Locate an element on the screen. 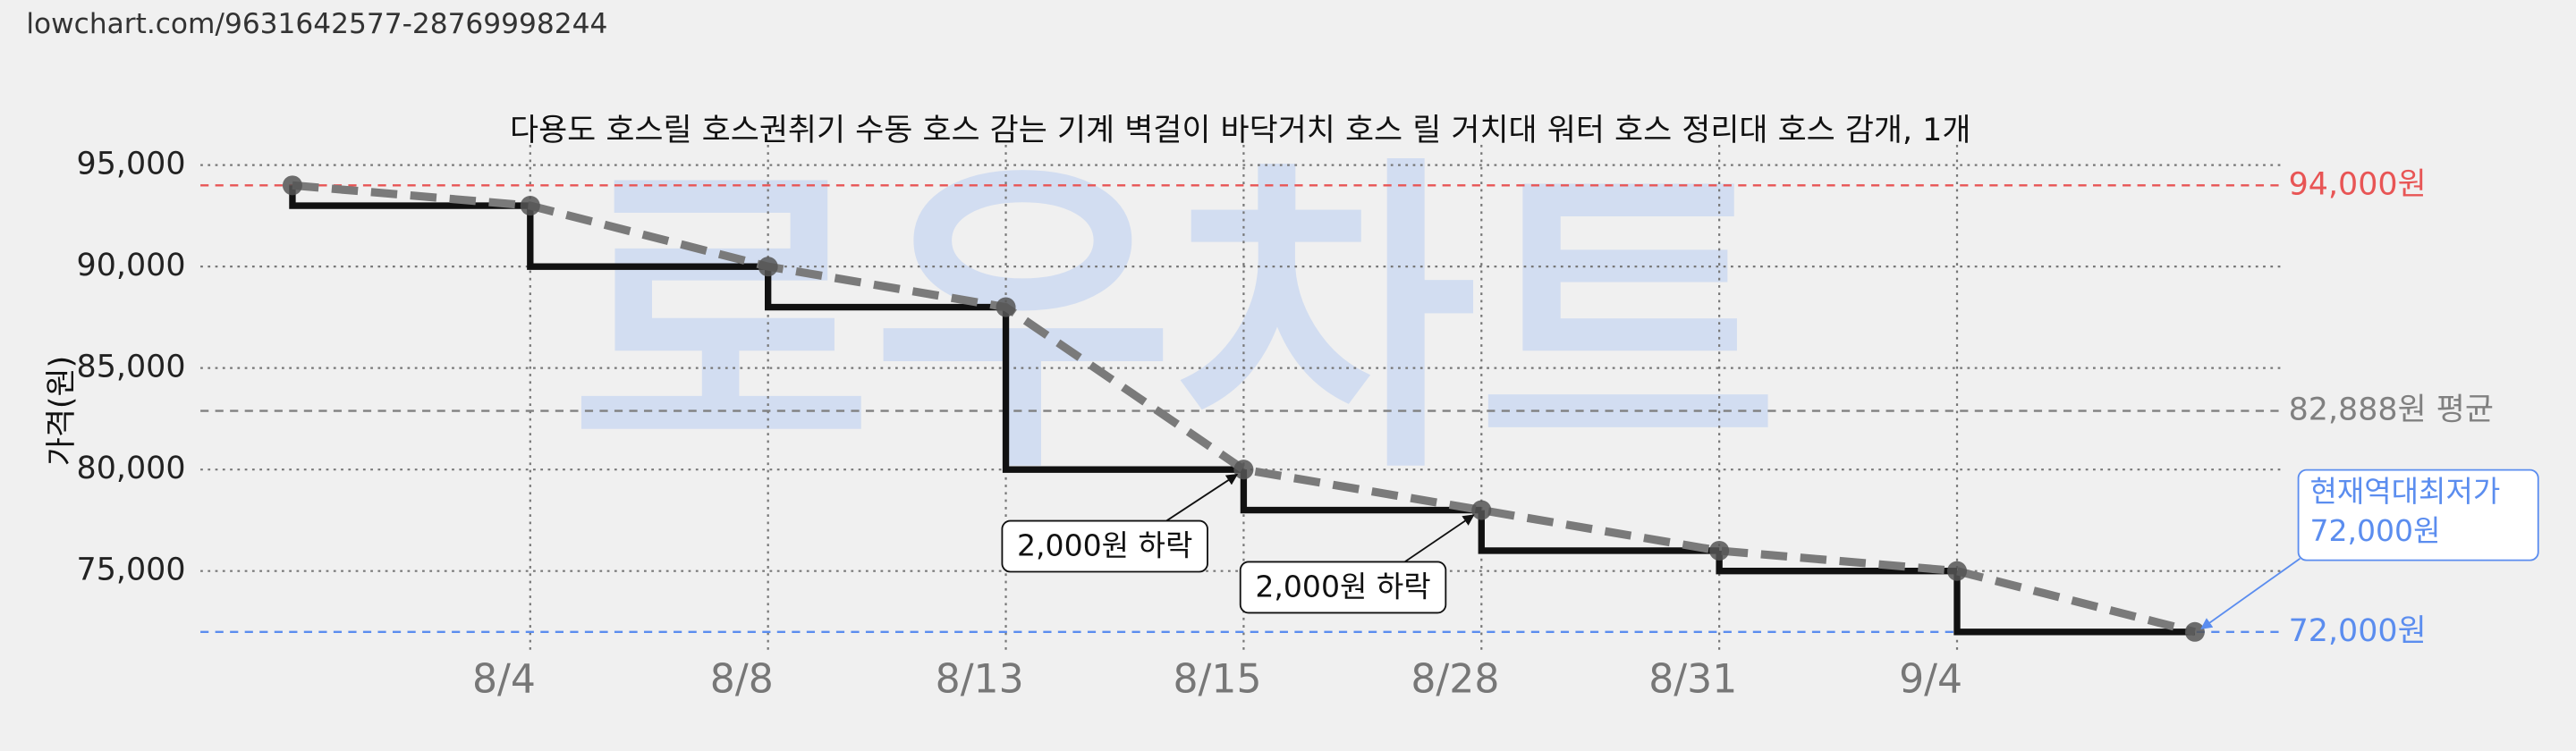 The image size is (2576, 751). x-tick-label: 8/15 is located at coordinates (1218, 680).